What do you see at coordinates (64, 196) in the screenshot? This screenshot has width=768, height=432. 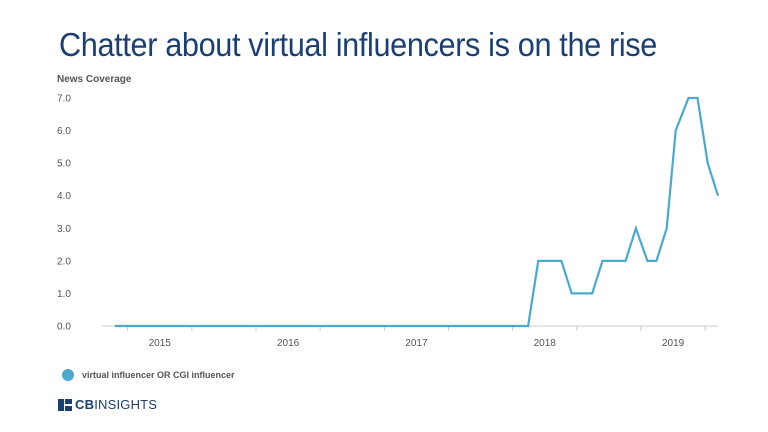 I see `y-tick-label: 4.0` at bounding box center [64, 196].